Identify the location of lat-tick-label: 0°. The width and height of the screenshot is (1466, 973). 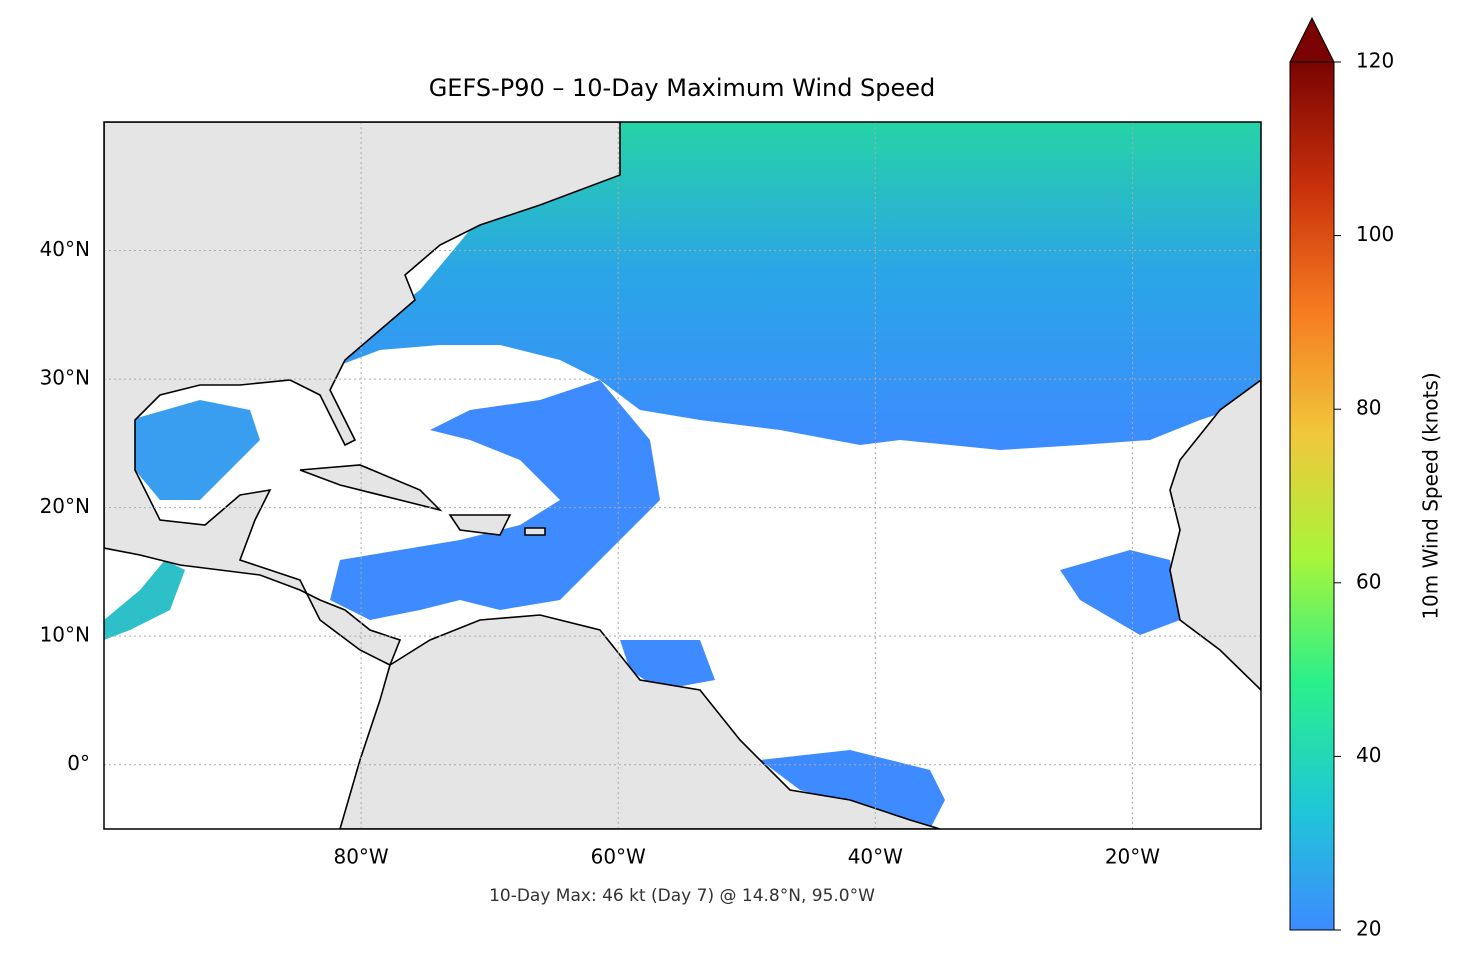
(78, 763).